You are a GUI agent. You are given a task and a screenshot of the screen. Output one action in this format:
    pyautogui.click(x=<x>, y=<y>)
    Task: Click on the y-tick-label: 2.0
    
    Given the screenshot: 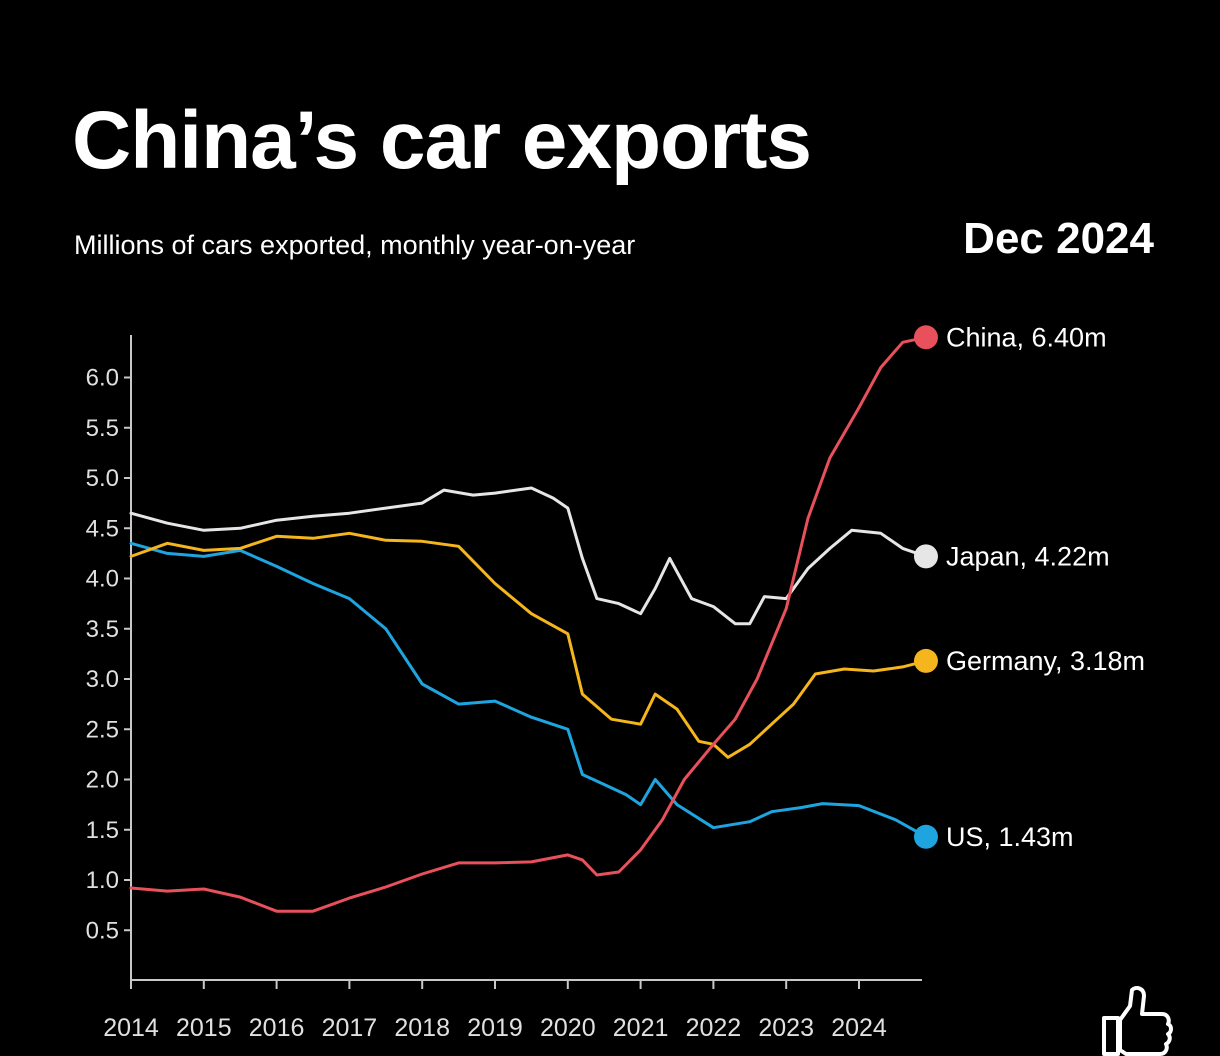 What is the action you would take?
    pyautogui.click(x=102, y=780)
    